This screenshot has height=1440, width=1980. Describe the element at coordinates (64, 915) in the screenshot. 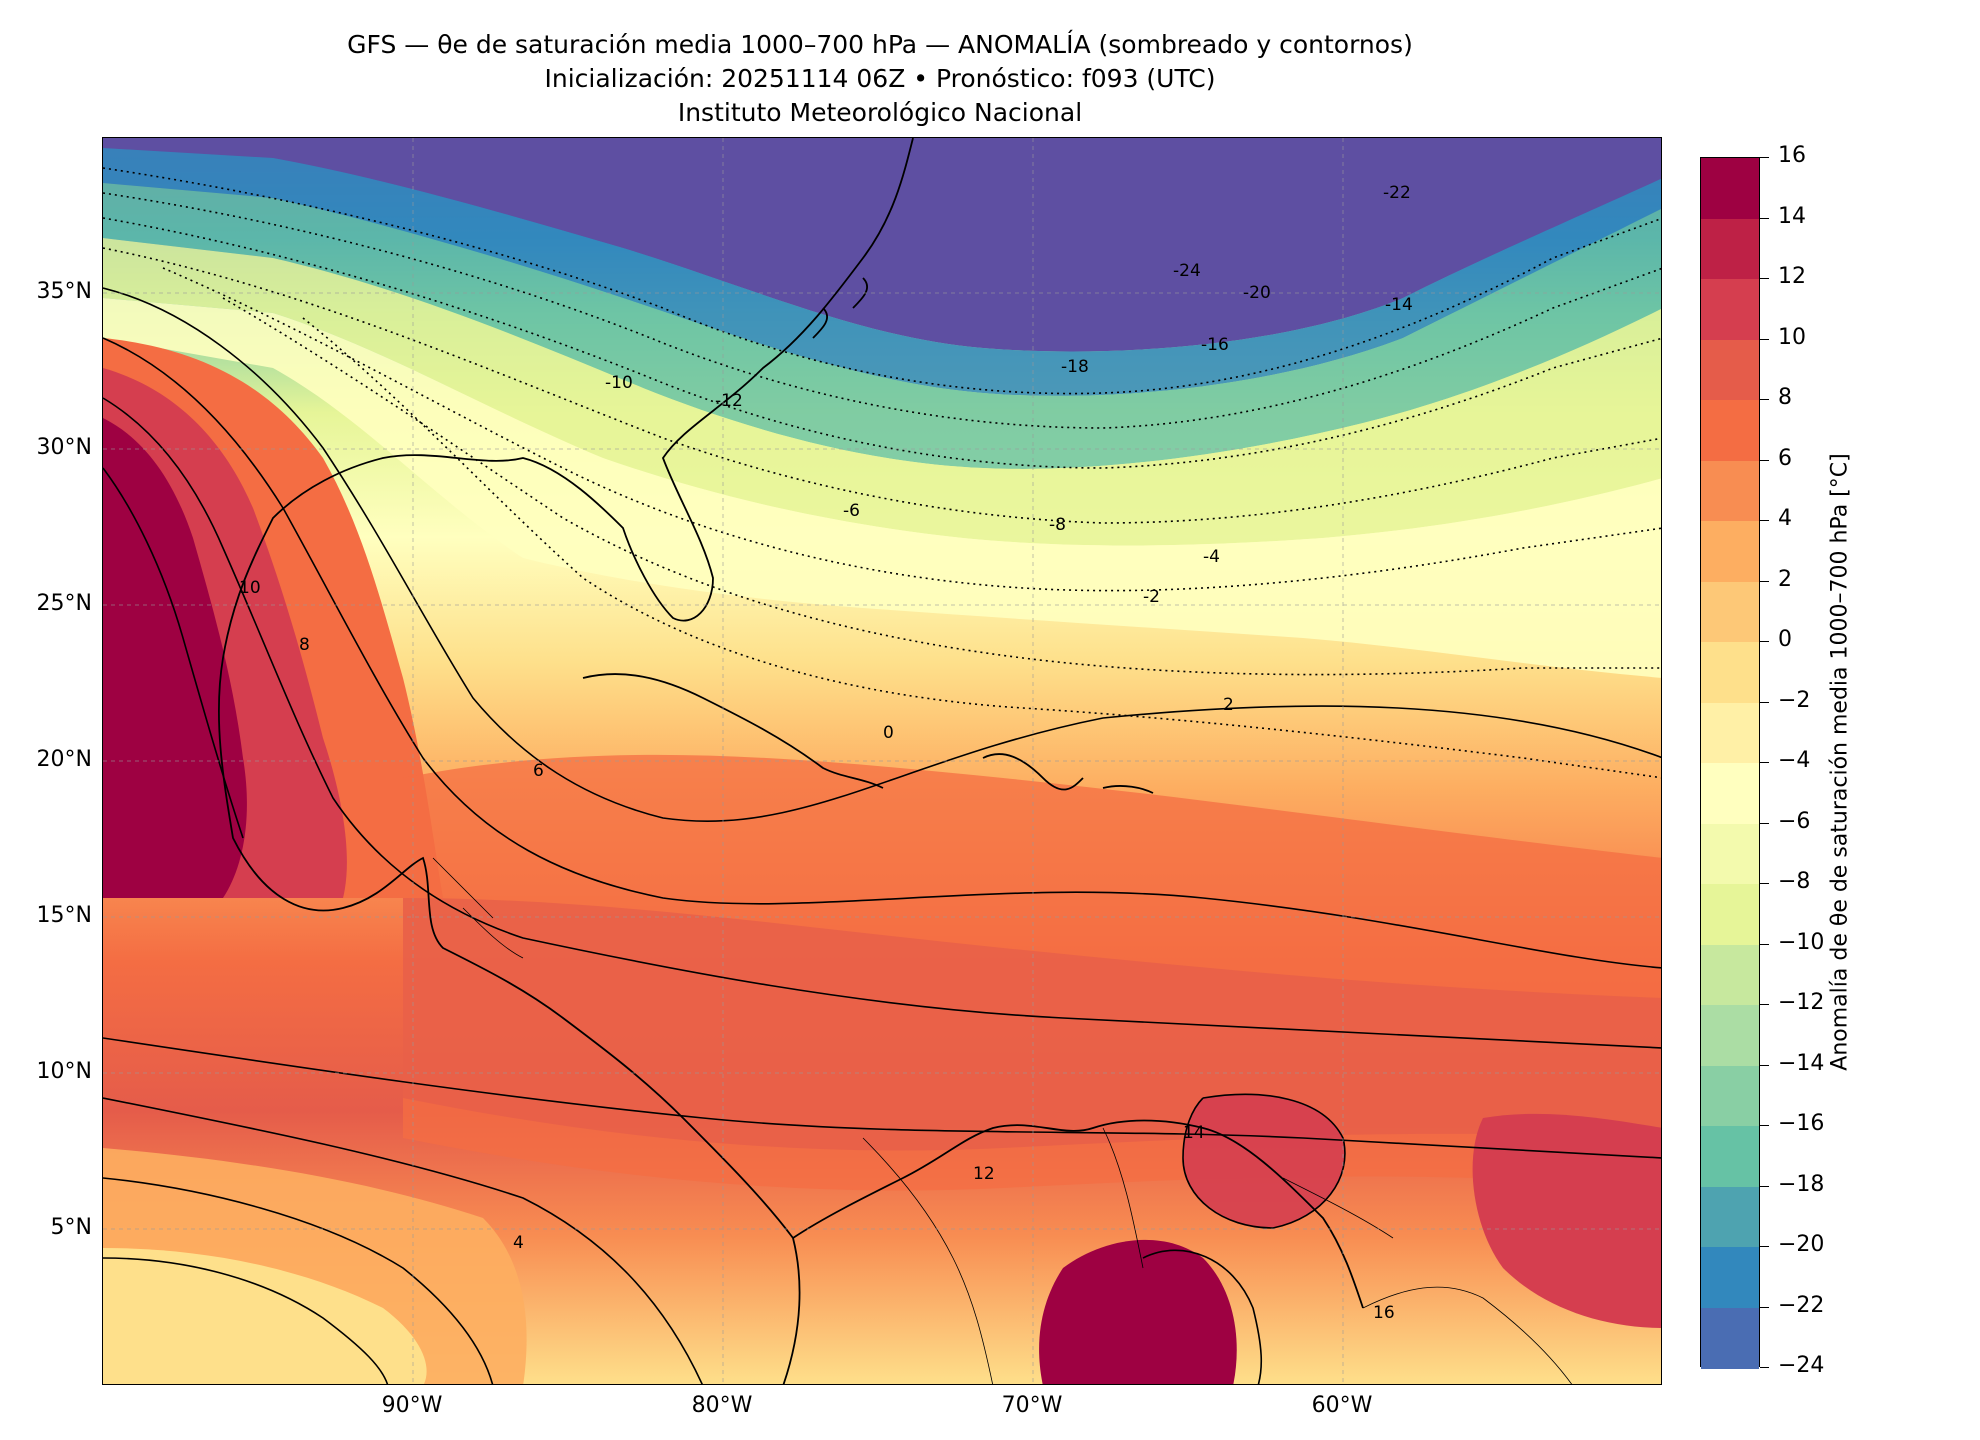

I see `lat-label-15n: 15°N` at that location.